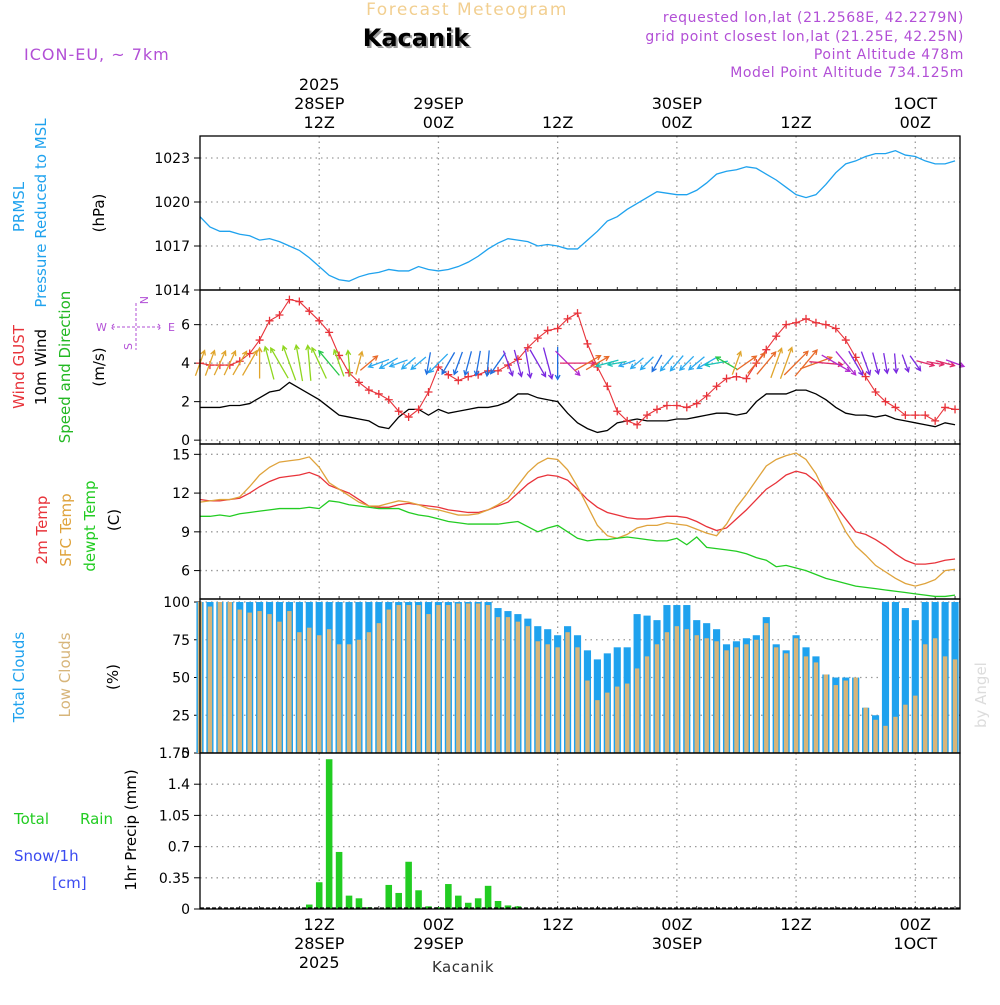  Describe the element at coordinates (319, 84) in the screenshot. I see `top-time-label: 2025` at that location.